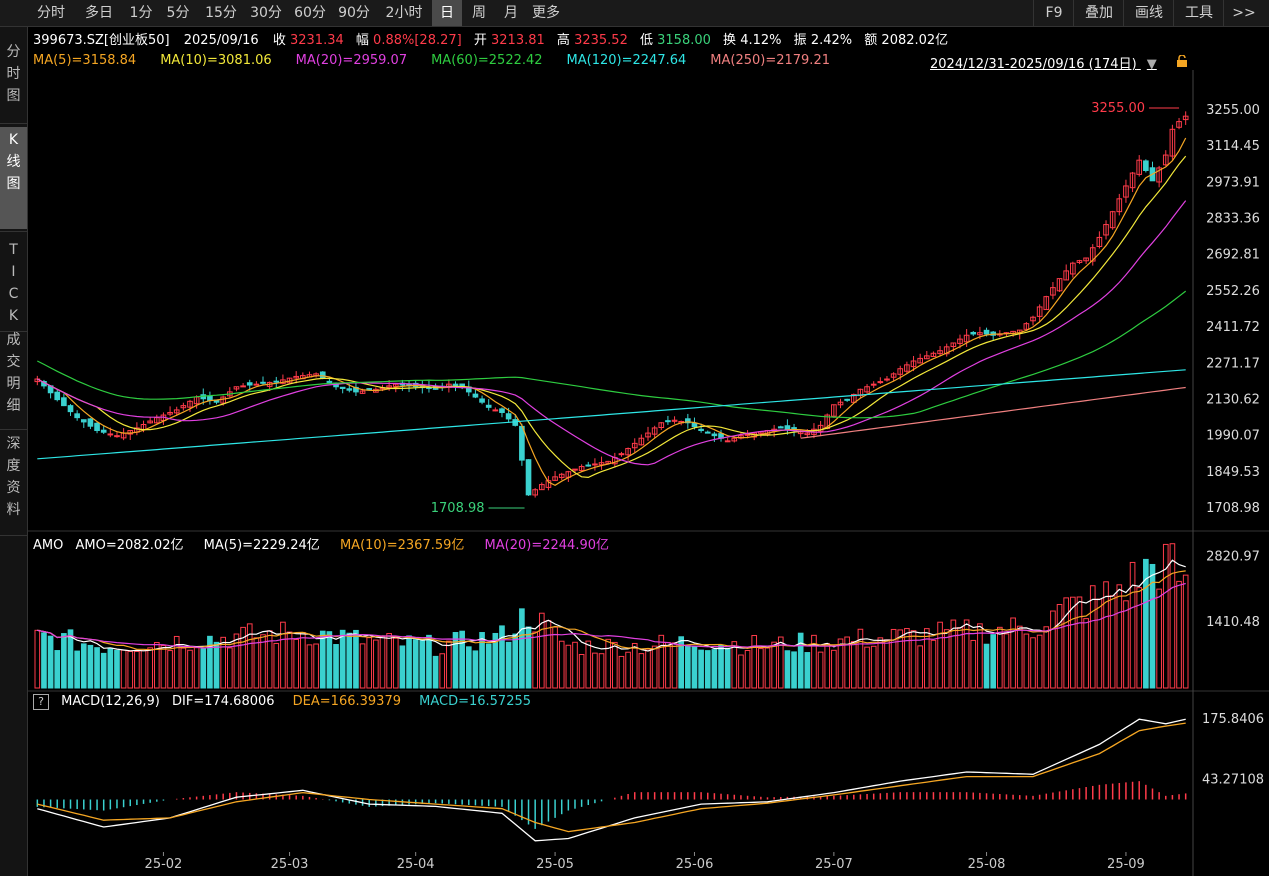 This screenshot has height=876, width=1269. What do you see at coordinates (1182, 59) in the screenshot?
I see `lock-icon` at bounding box center [1182, 59].